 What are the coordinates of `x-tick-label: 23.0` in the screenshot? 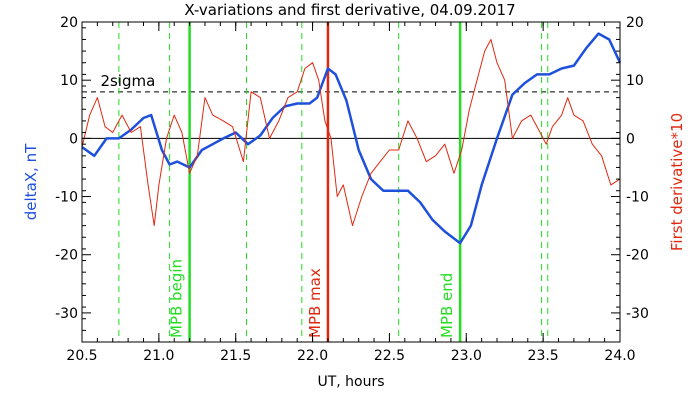 It's located at (466, 356).